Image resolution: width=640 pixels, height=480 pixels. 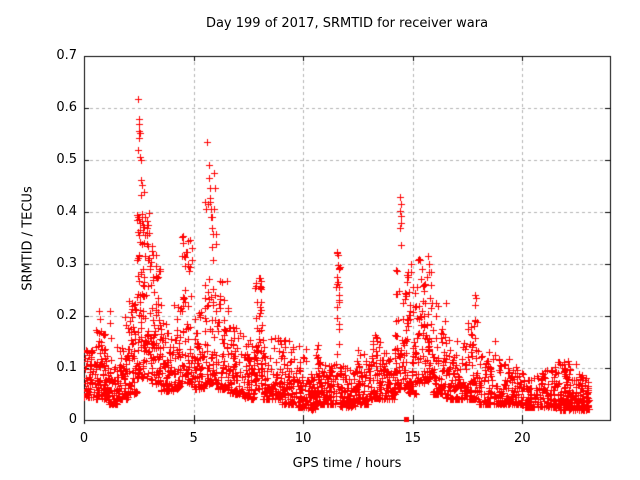 I want to click on y-tick-label: 0.7, so click(x=66, y=55).